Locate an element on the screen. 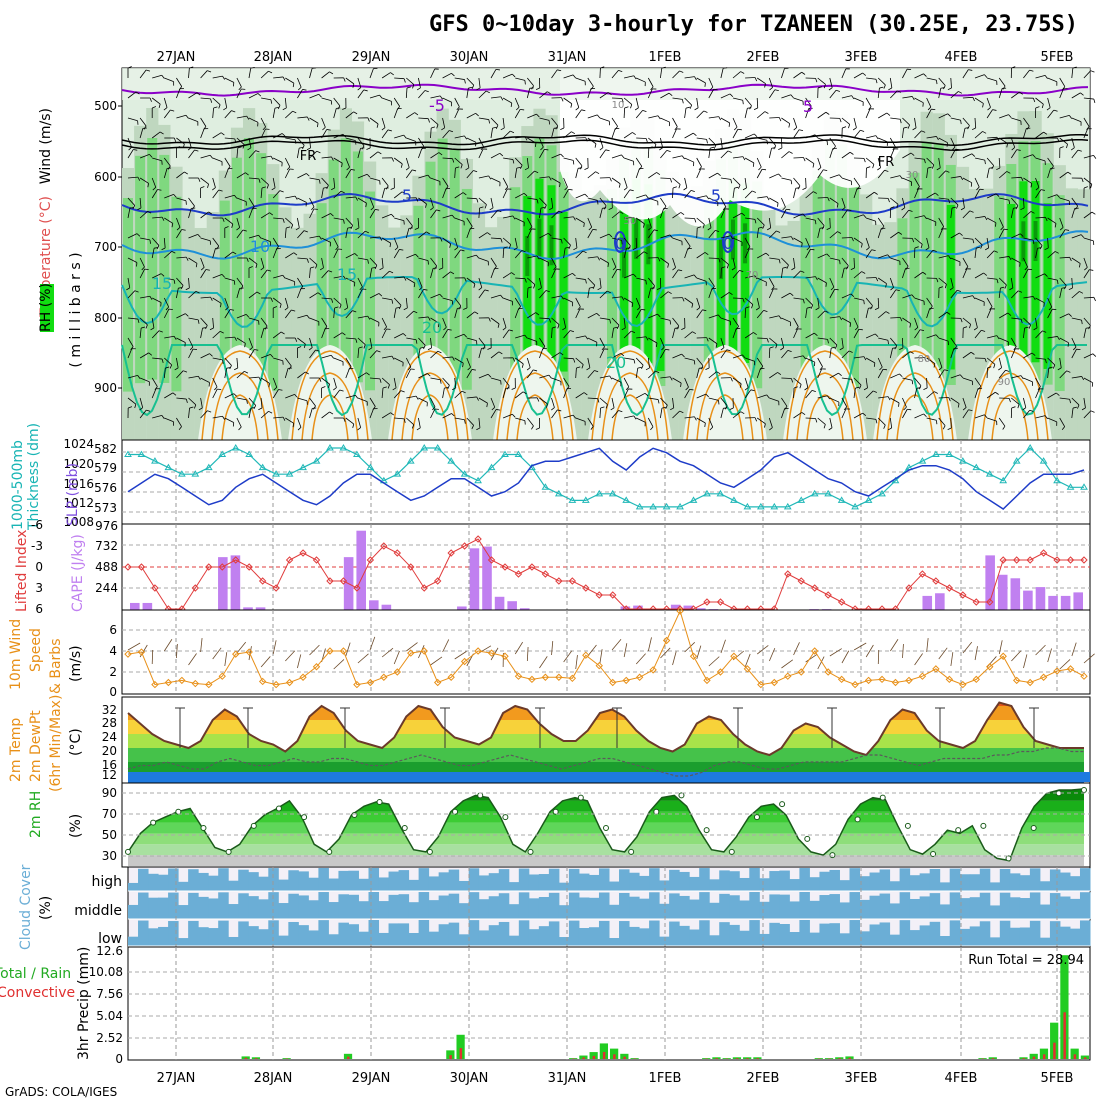  lifted-index-point is located at coordinates (397, 553).